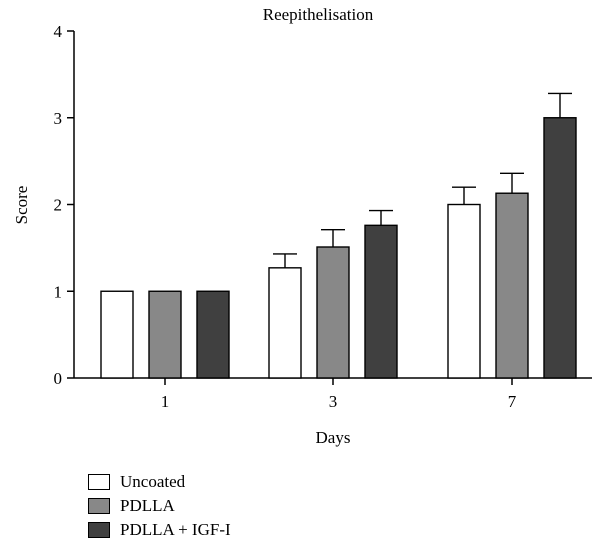  I want to click on y-tick-label: 0, so click(58, 378).